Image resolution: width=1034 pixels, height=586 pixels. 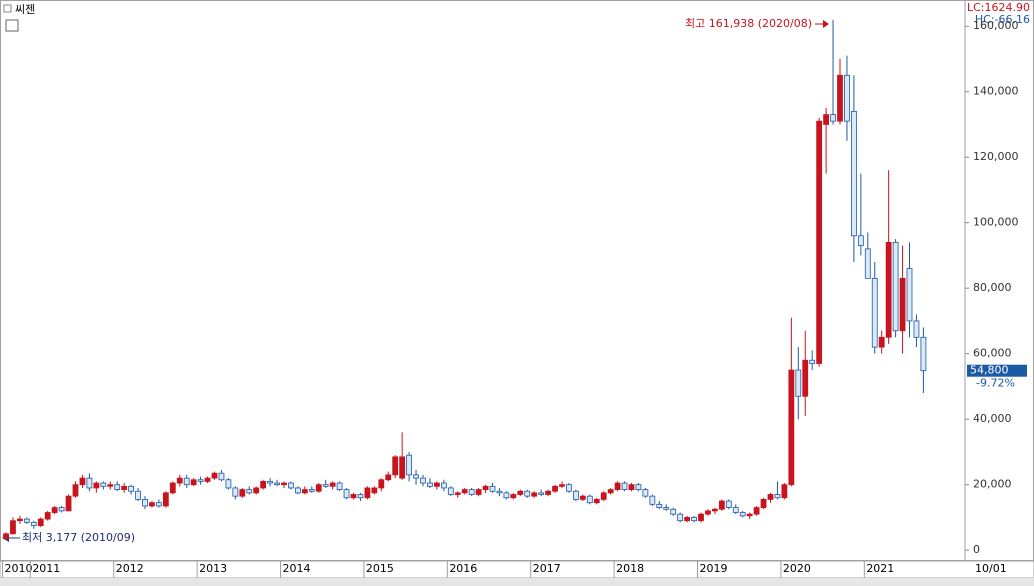 I want to click on x-tick-label: 2021, so click(x=880, y=568).